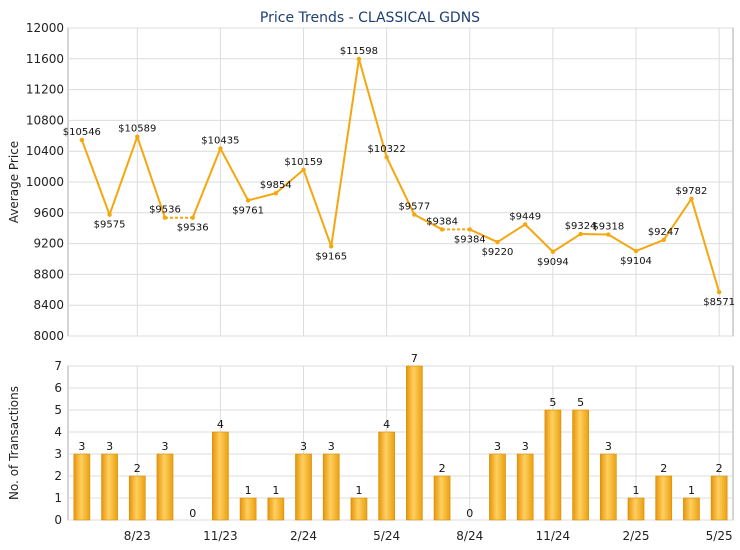  I want to click on bar-value-label: 7, so click(414, 358).